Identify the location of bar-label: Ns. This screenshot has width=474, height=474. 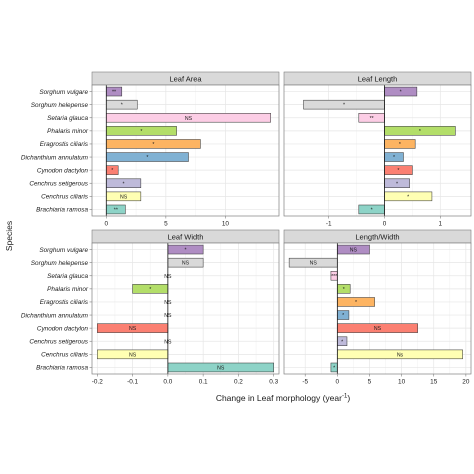
(400, 355).